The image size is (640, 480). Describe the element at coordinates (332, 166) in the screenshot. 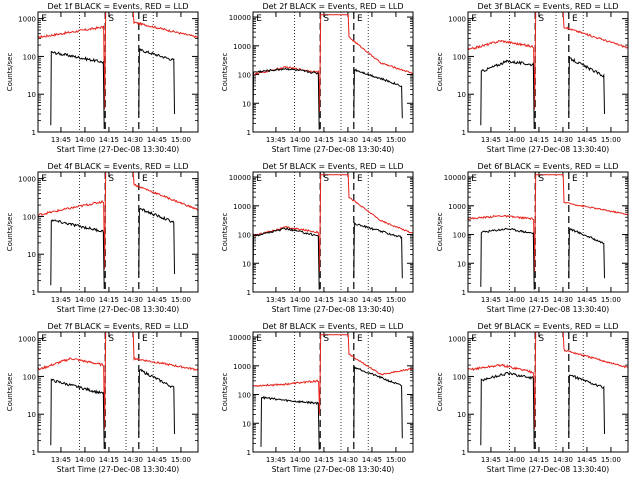

I see `panel-title: Det 5f BLACK = Events, RED = LLD` at that location.